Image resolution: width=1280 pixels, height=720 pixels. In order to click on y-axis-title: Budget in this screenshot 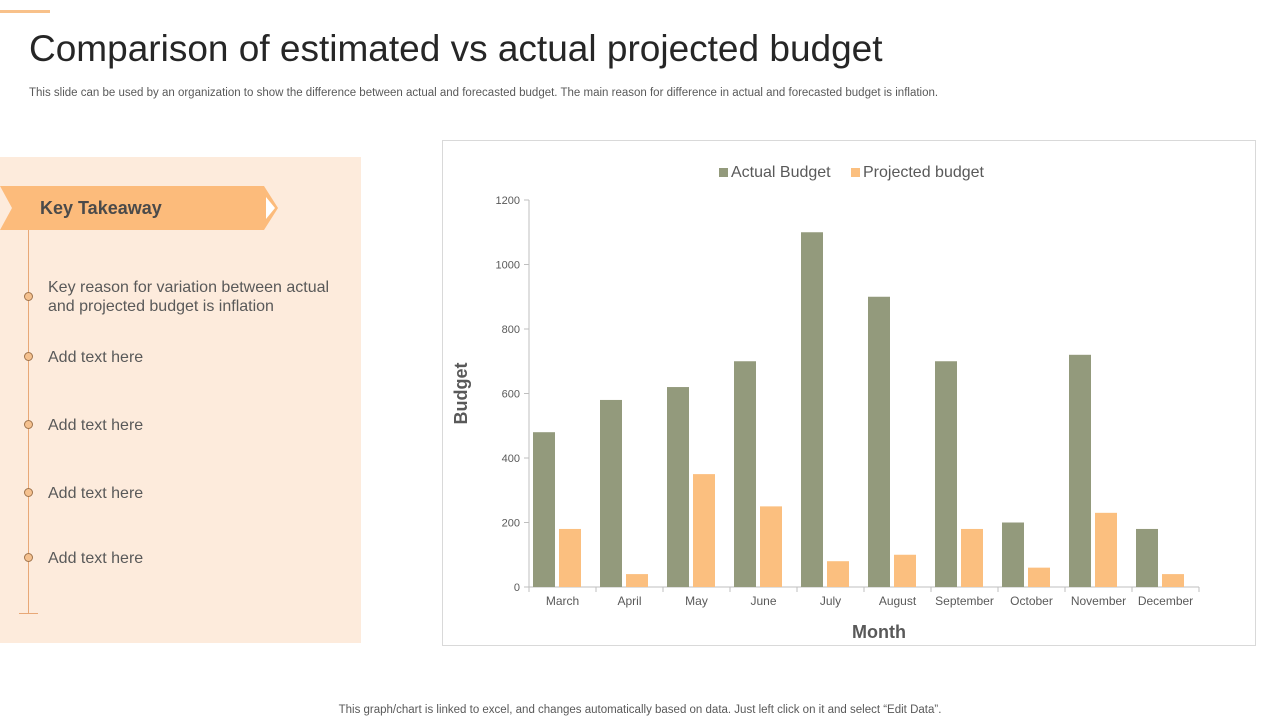, I will do `click(461, 394)`.